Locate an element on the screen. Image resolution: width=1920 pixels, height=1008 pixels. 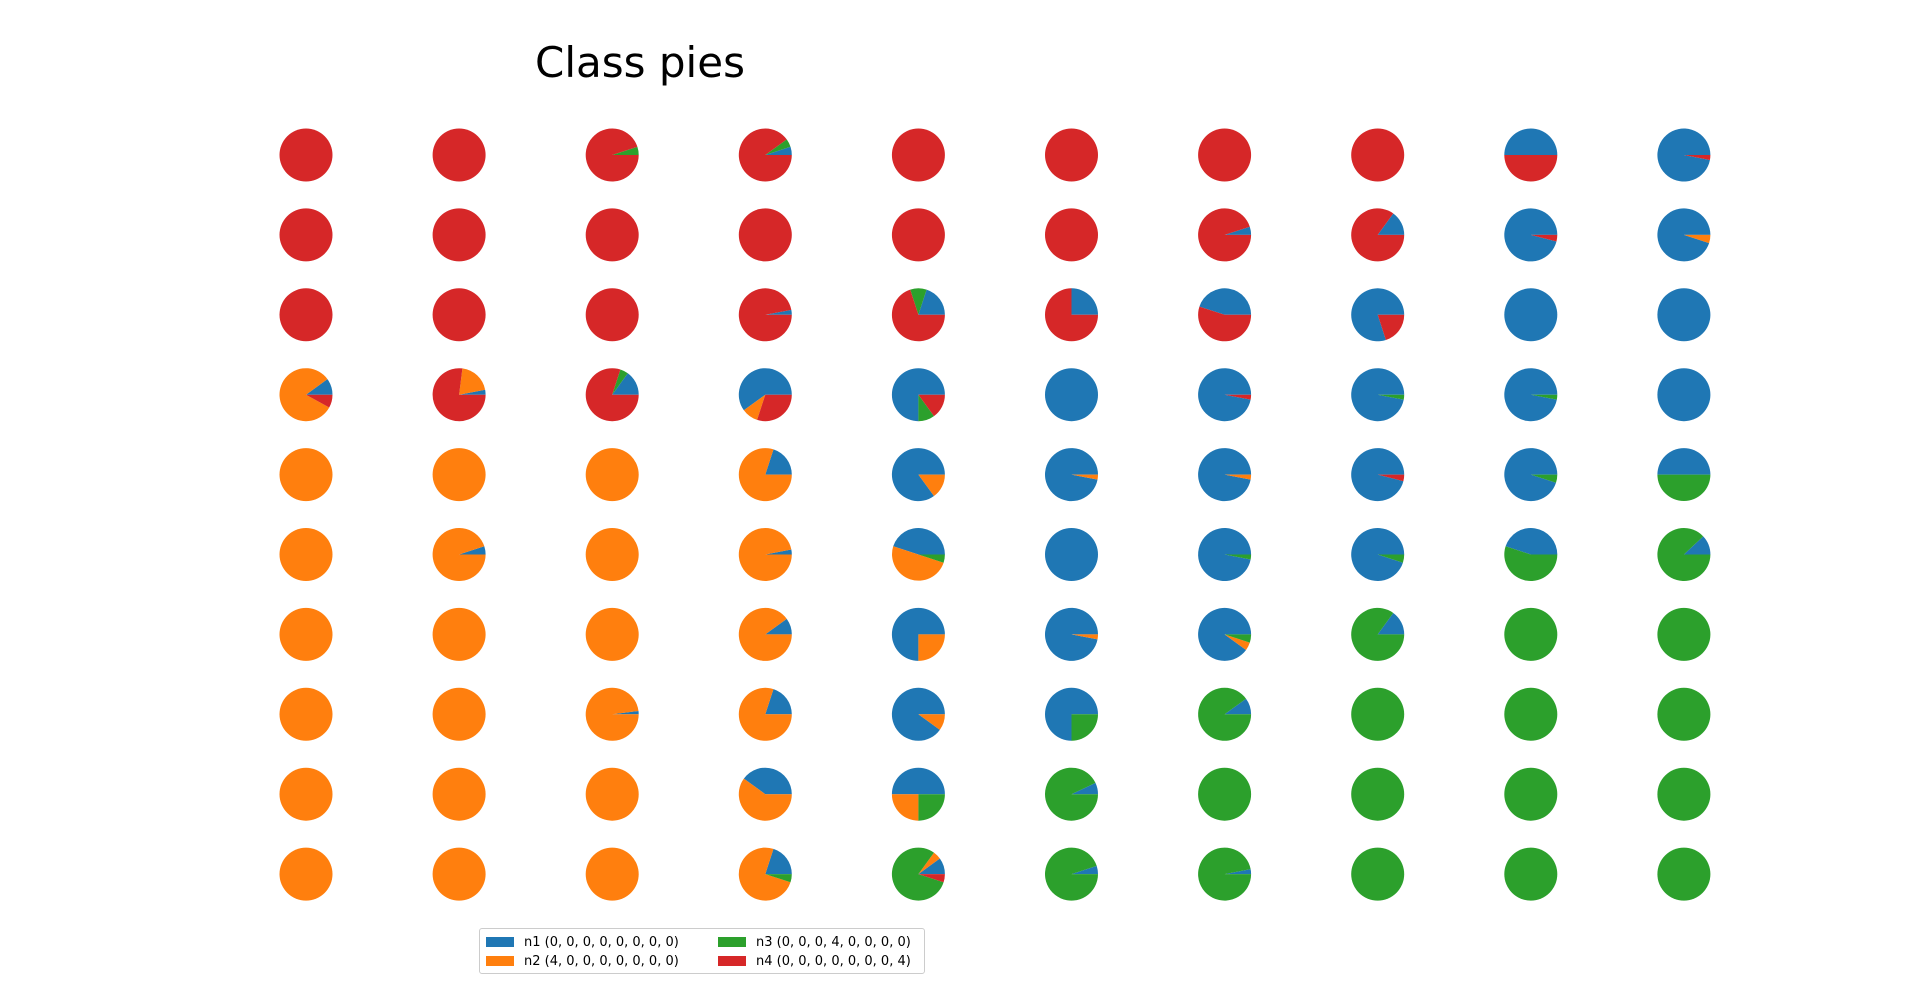
pie-r4-c1 is located at coordinates (459, 475).